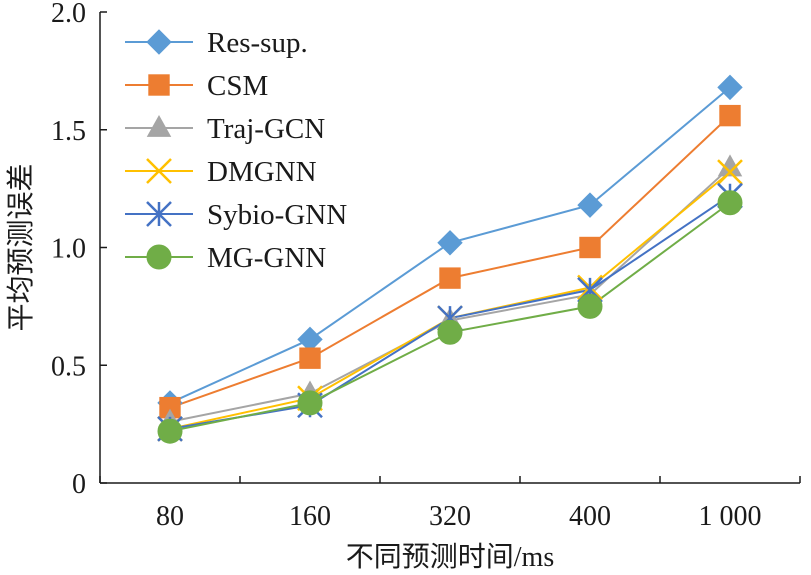 Image resolution: width=811 pixels, height=575 pixels. What do you see at coordinates (237, 86) in the screenshot?
I see `legend-label: CSM` at bounding box center [237, 86].